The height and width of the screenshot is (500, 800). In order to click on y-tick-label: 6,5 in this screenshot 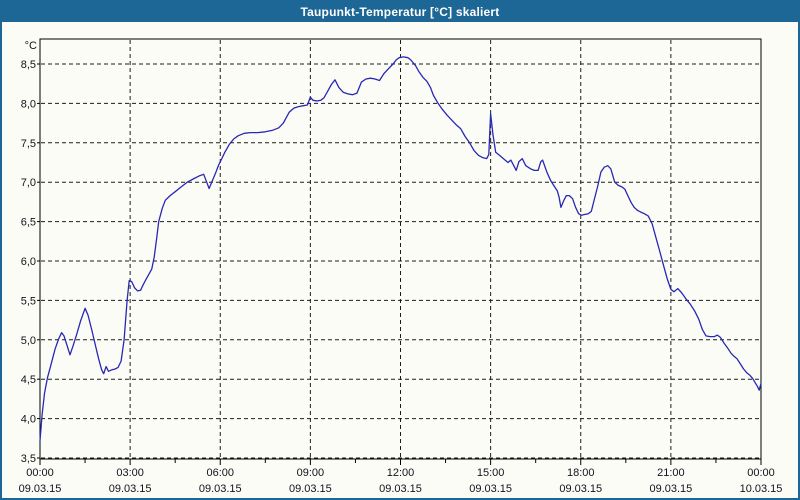, I will do `click(28, 223)`.